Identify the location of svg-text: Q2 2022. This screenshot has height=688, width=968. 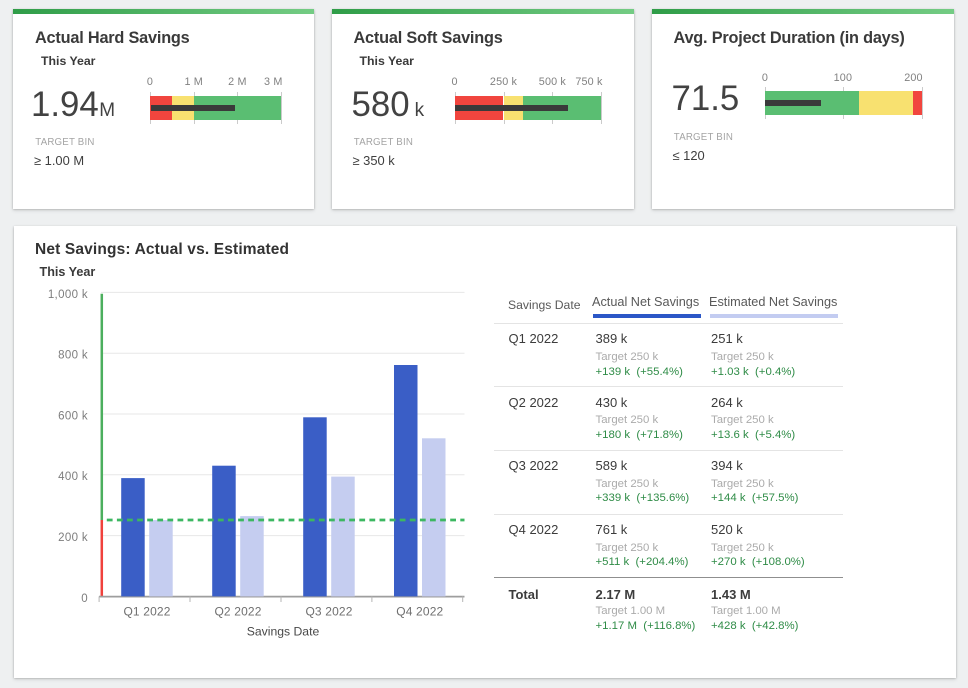
(237, 612).